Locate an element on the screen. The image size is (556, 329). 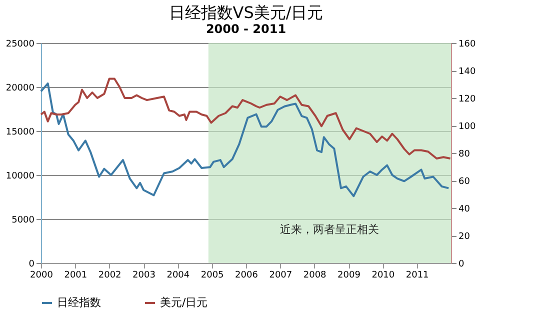
x-tick-label: 2009 is located at coordinates (349, 275).